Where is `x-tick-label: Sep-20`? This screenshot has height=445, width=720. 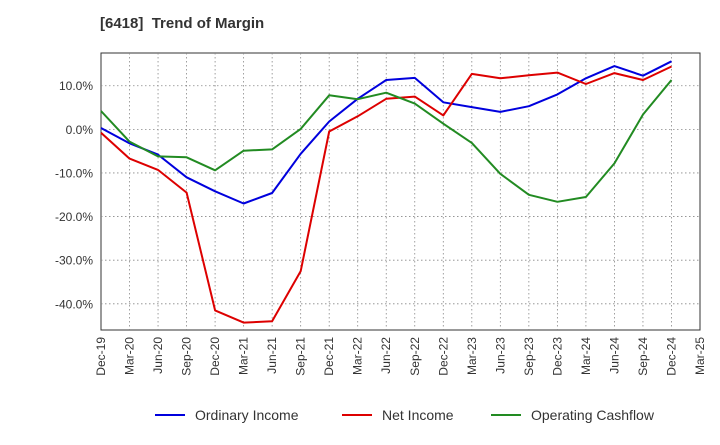
x-tick-label: Sep-20 is located at coordinates (187, 356).